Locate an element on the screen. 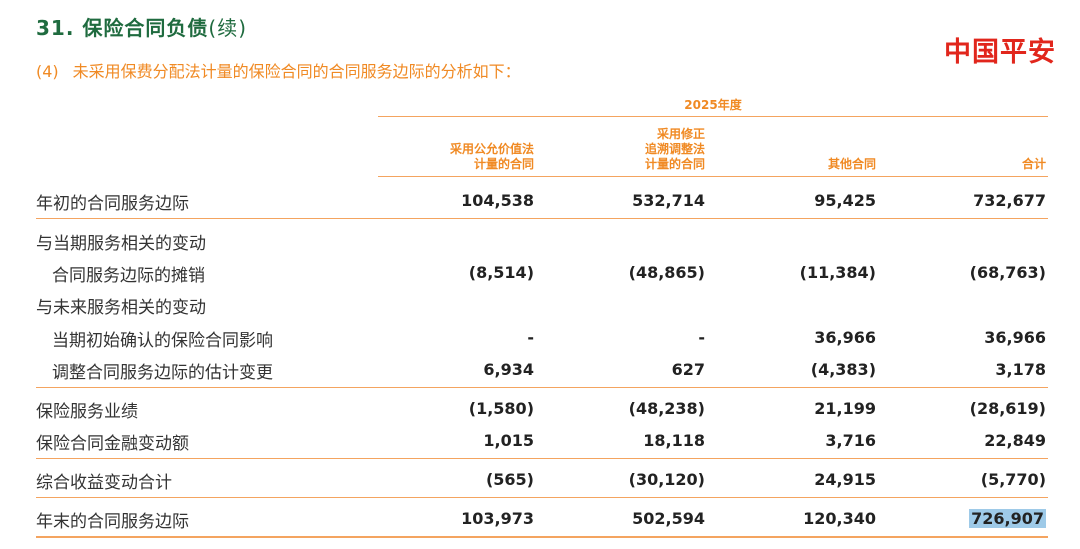 The width and height of the screenshot is (1080, 549). subsection-title-text: 未采用保费分配法计量的保险合同的合同服务边际的分析如下： is located at coordinates (296, 71).